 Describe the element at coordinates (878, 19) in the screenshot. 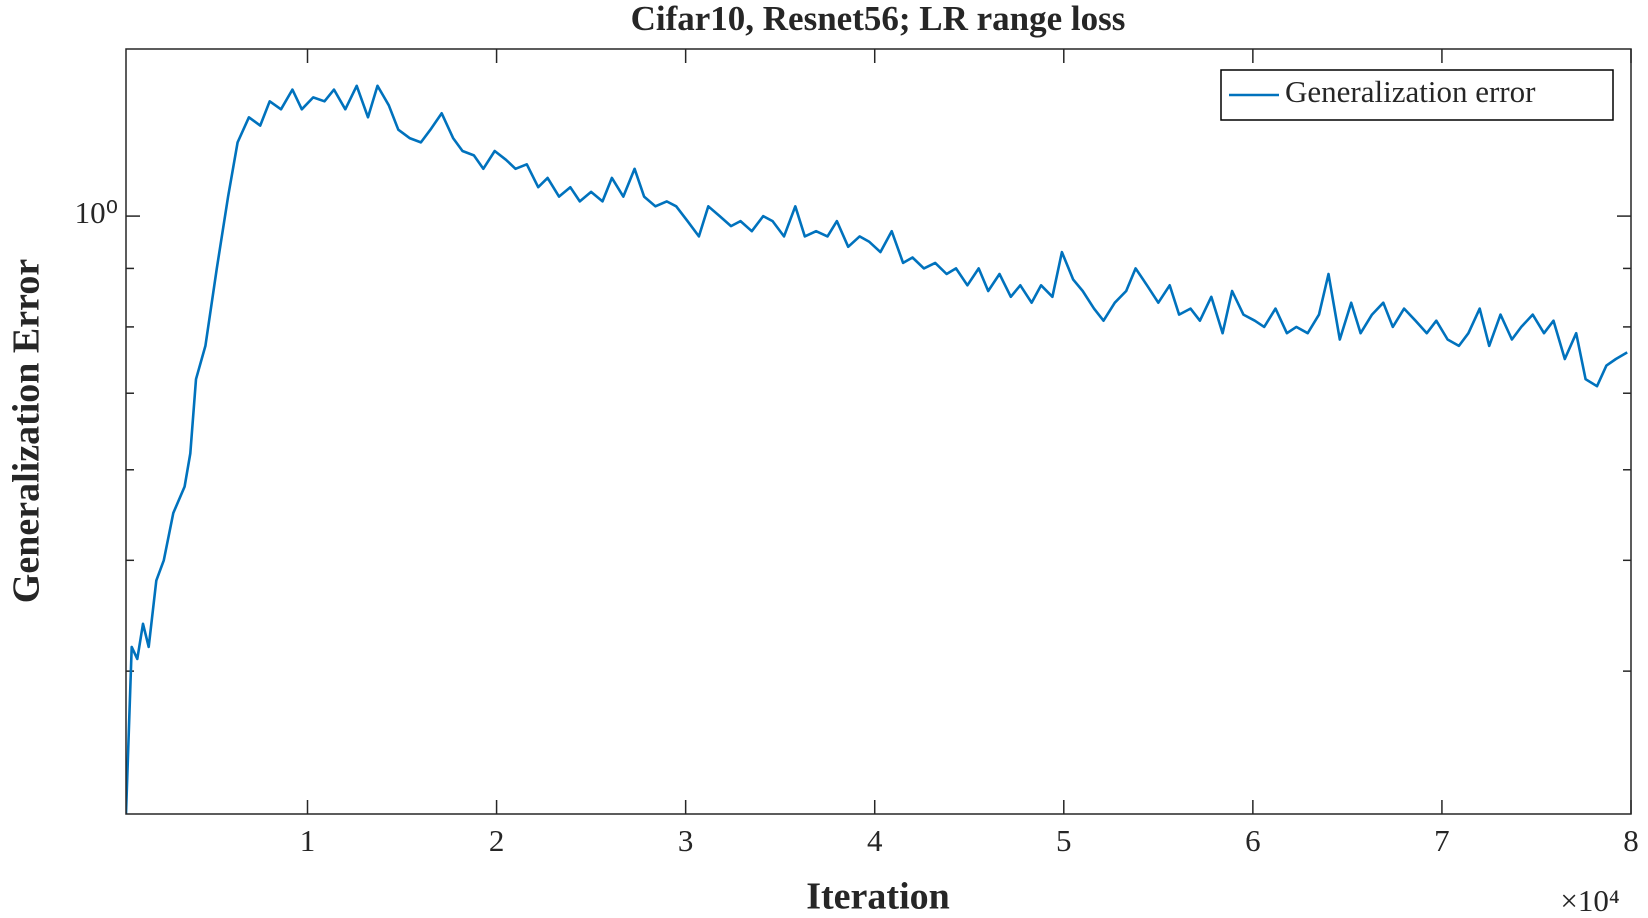

I see `chart-title: Cifar10, Resnet56; LR range loss` at that location.